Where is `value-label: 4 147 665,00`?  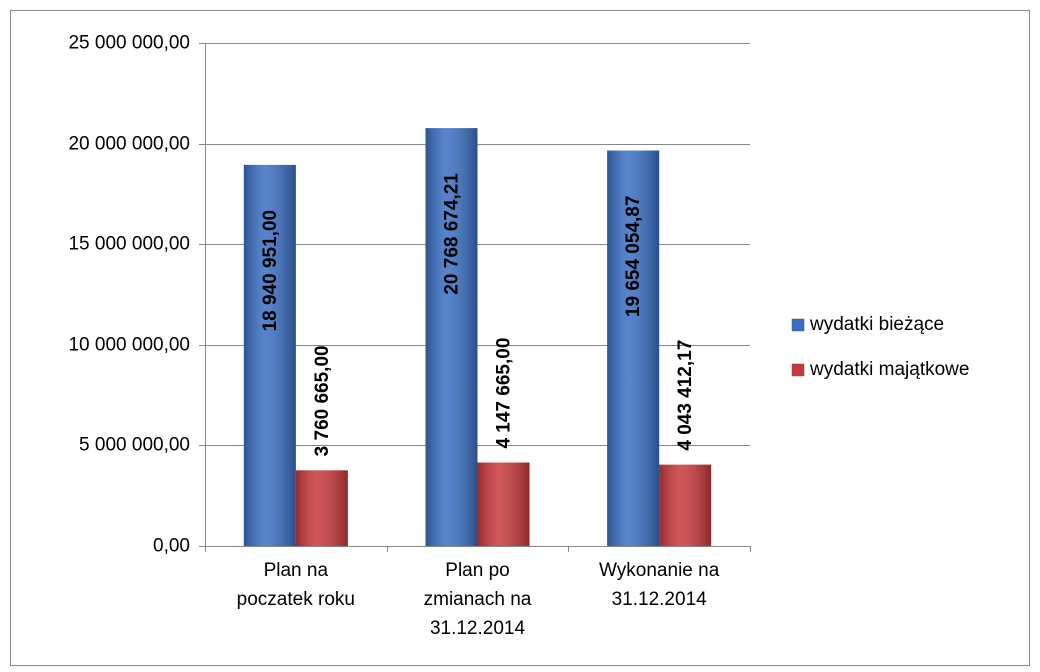 value-label: 4 147 665,00 is located at coordinates (504, 393).